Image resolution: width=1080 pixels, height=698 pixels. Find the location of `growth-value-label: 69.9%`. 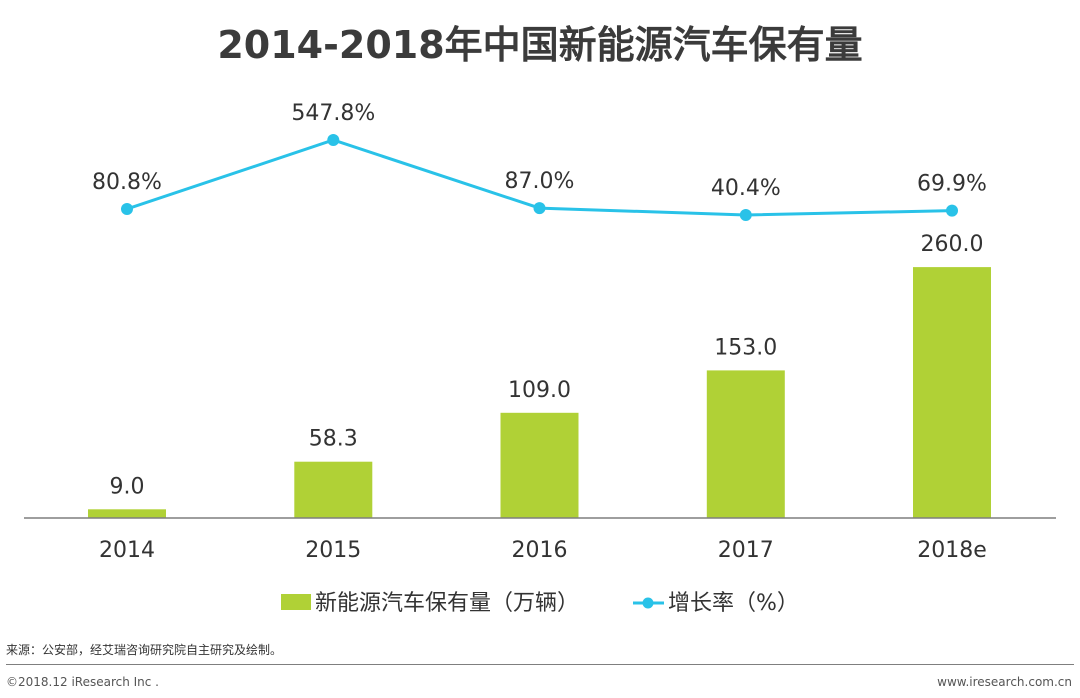

growth-value-label: 69.9% is located at coordinates (952, 184).